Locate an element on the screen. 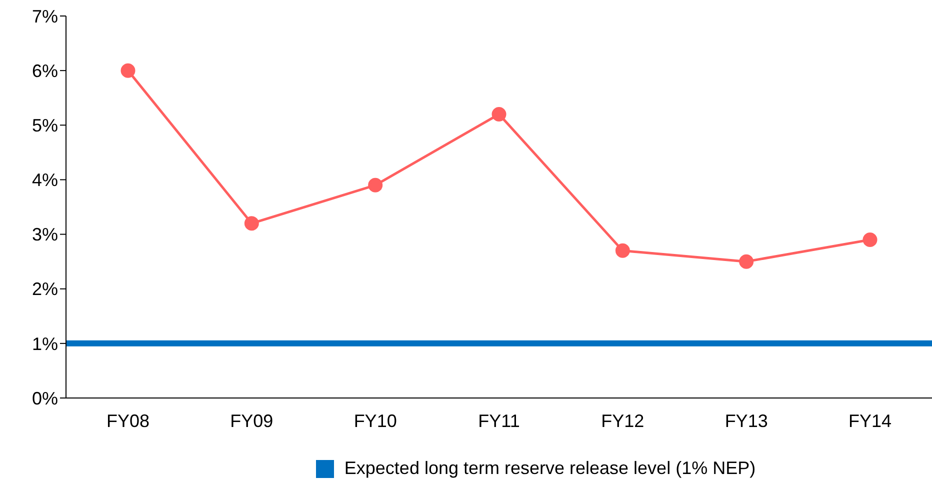  y-tick-label: 1% is located at coordinates (45, 344).